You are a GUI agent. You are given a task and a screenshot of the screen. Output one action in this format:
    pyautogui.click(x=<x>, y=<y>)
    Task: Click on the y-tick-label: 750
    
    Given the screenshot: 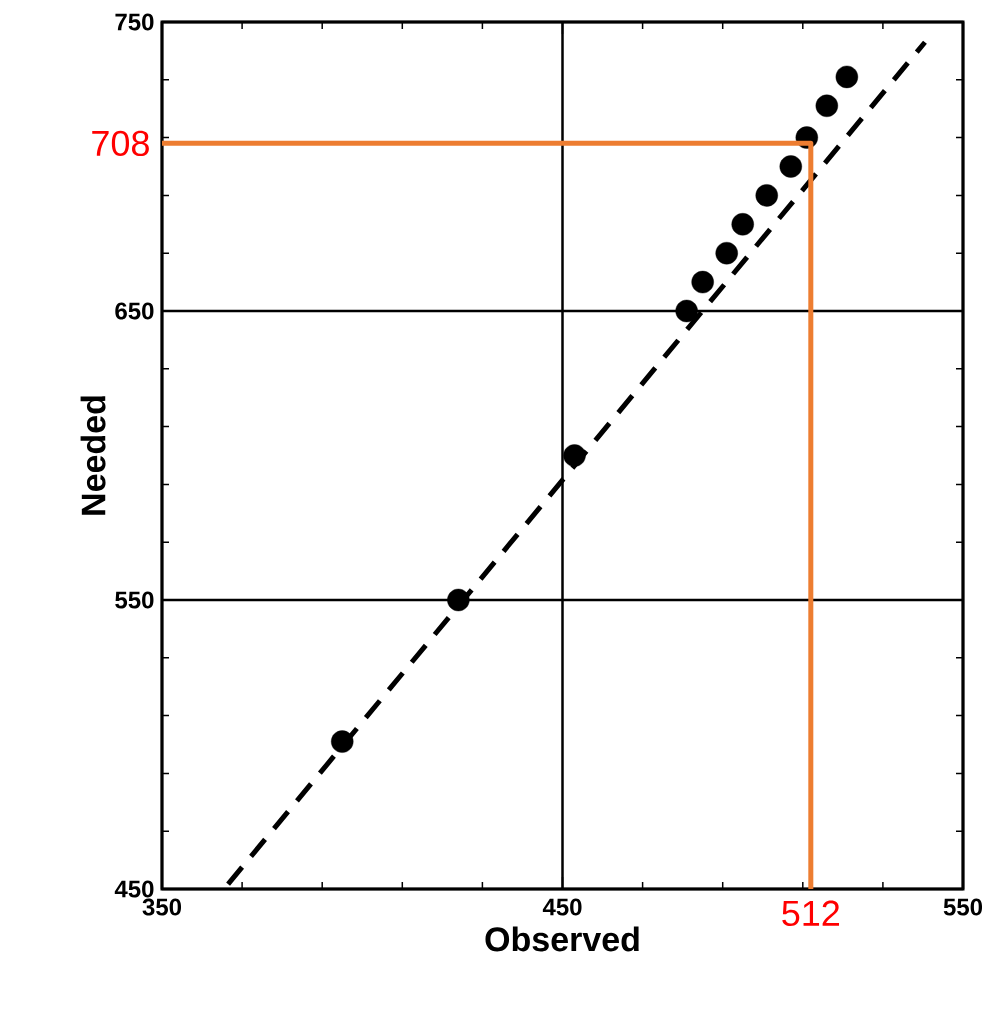 What is the action you would take?
    pyautogui.click(x=134, y=22)
    